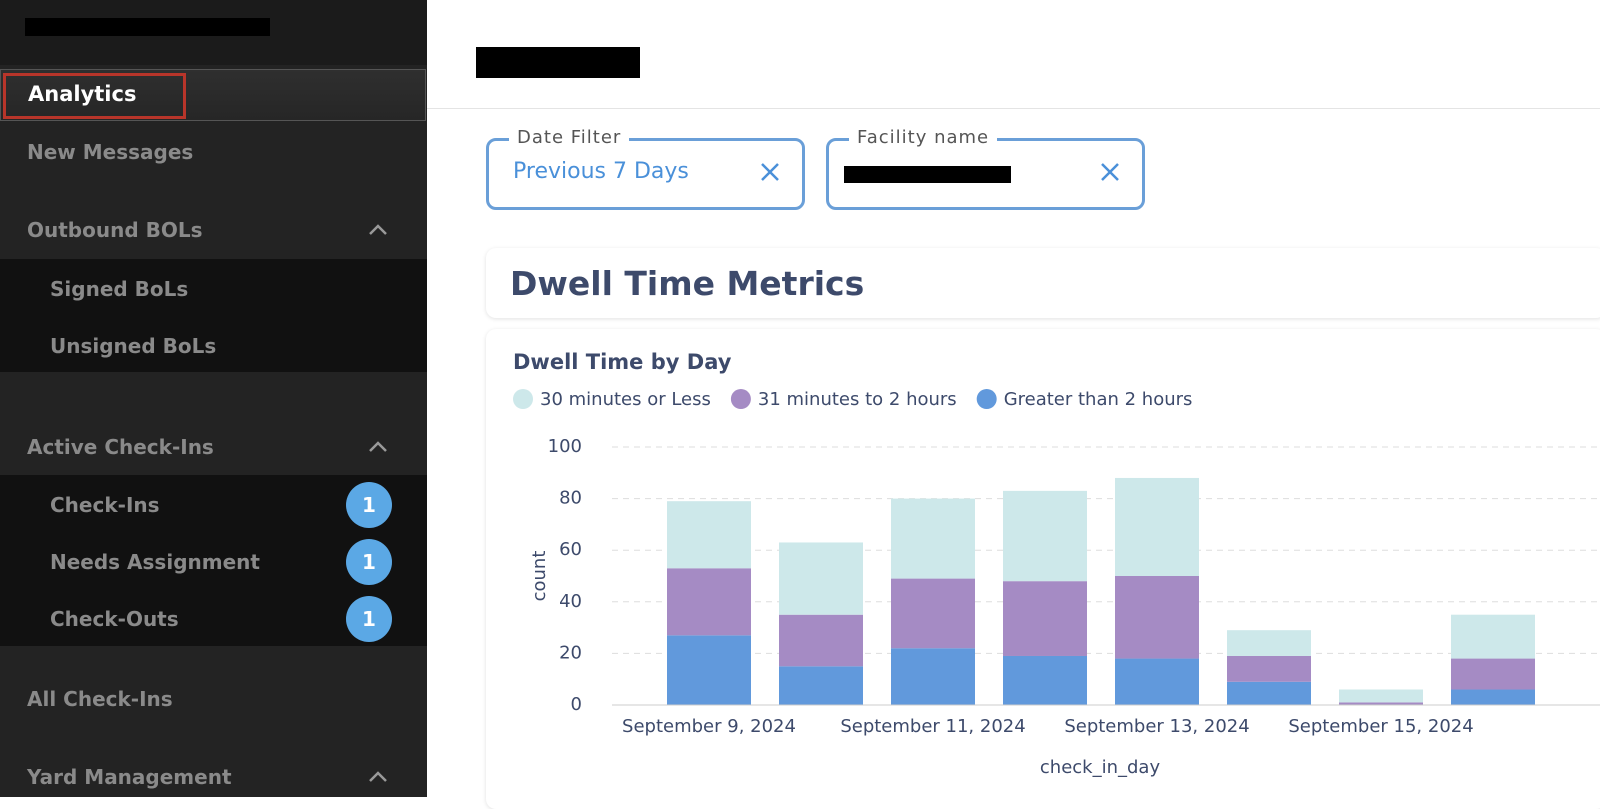 The image size is (1600, 809). What do you see at coordinates (576, 704) in the screenshot?
I see `y-tick-label: 0` at bounding box center [576, 704].